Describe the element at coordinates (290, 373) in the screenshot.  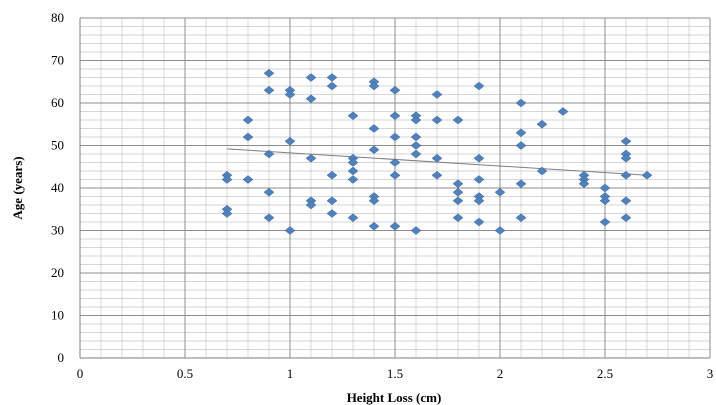
I see `x-tick-label: 1` at that location.